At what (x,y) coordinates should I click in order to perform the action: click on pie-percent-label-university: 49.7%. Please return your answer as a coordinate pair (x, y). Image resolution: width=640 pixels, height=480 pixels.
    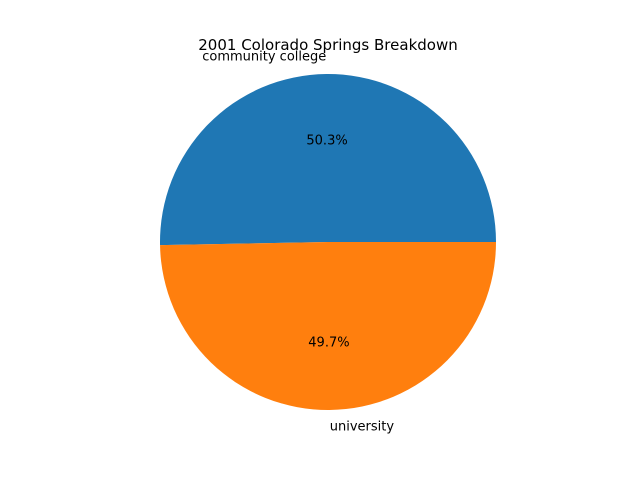
    Looking at the image, I should click on (328, 342).